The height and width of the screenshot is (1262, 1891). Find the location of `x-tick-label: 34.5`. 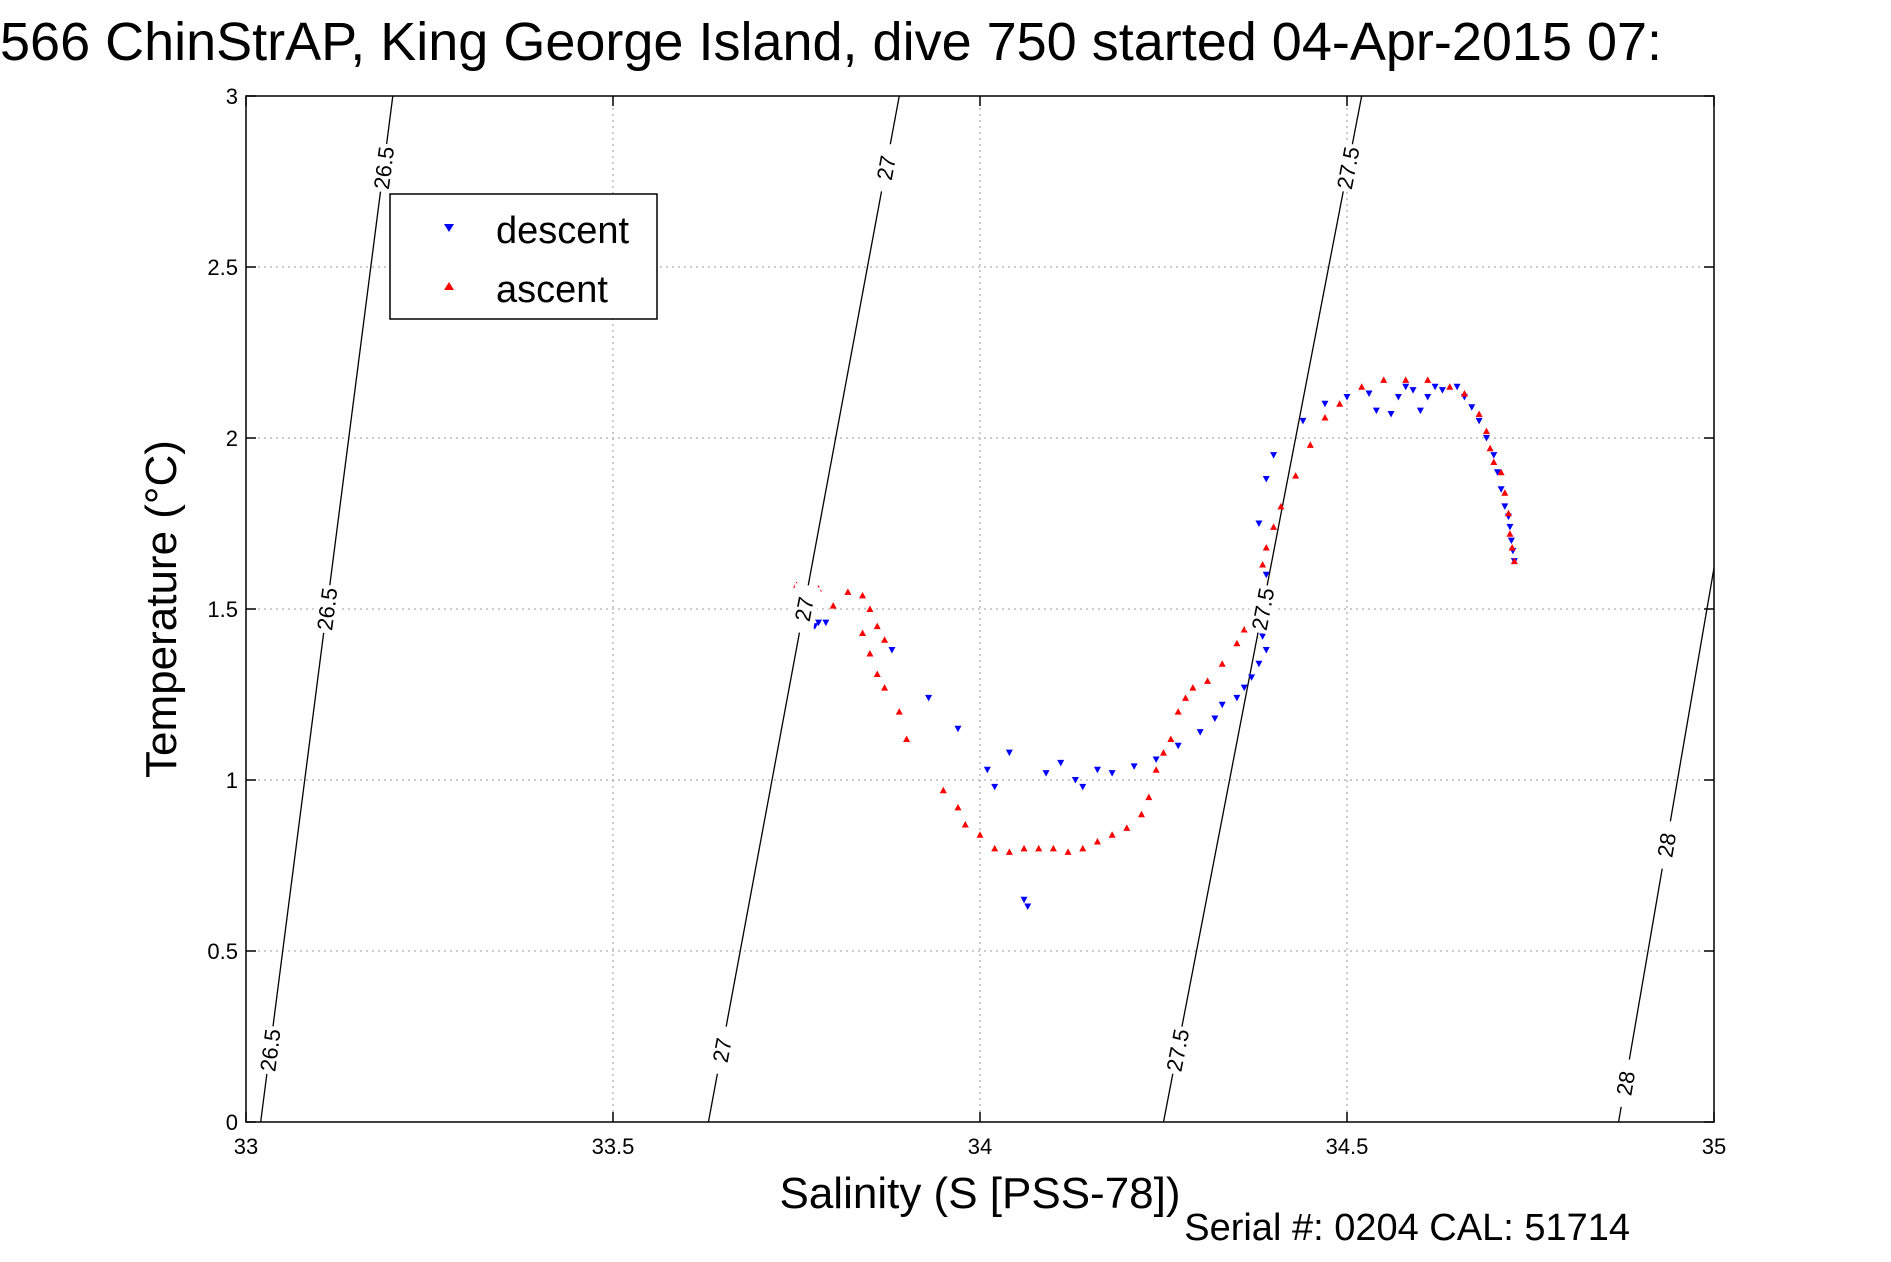

x-tick-label: 34.5 is located at coordinates (1347, 1146).